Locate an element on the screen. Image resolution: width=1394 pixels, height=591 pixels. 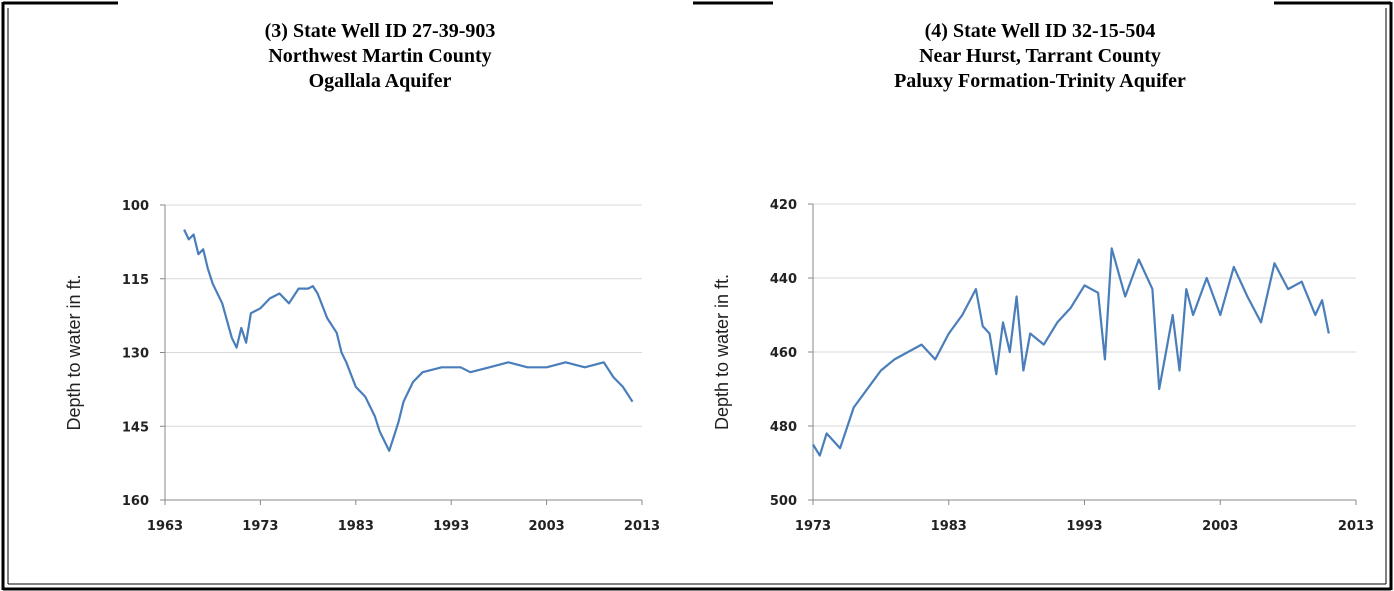
y-tick-label: 100 is located at coordinates (135, 206).